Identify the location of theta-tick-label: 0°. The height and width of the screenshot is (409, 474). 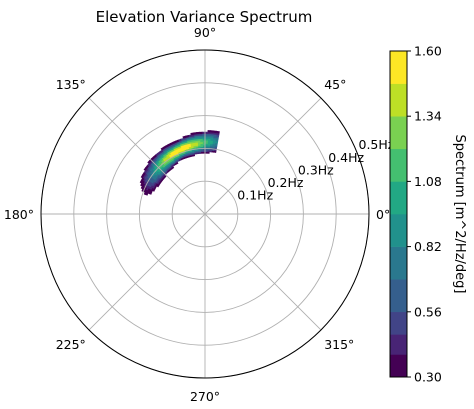
(383, 214).